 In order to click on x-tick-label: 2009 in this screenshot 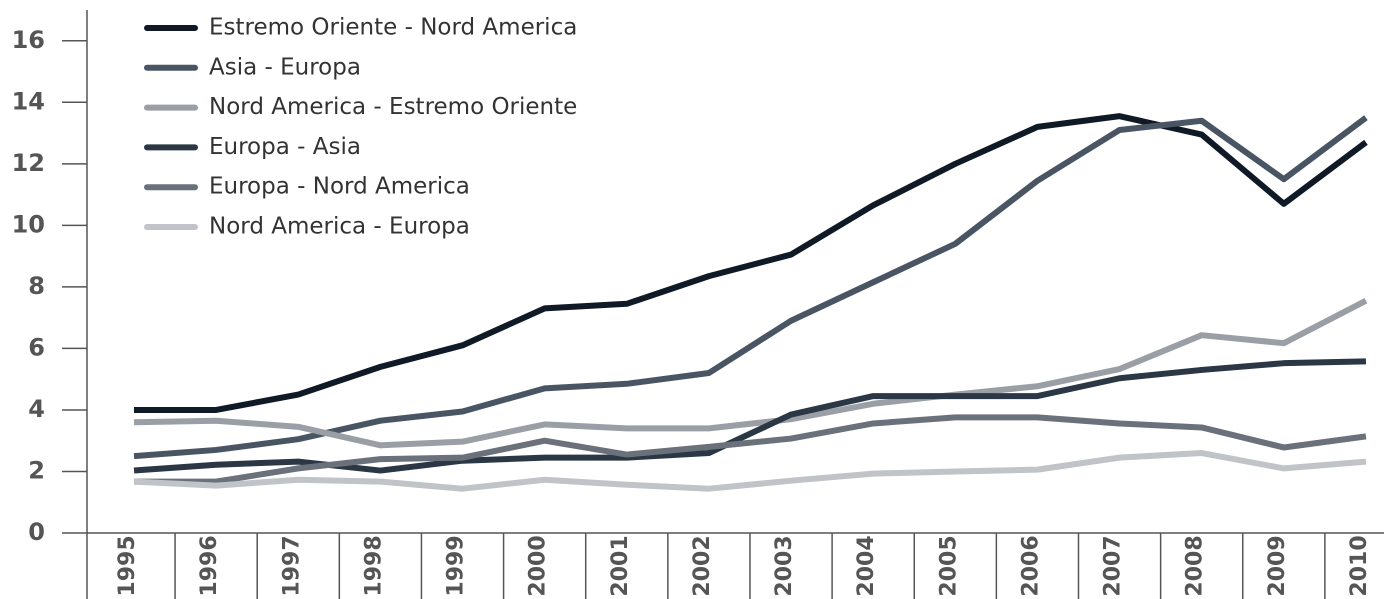, I will do `click(1277, 565)`.